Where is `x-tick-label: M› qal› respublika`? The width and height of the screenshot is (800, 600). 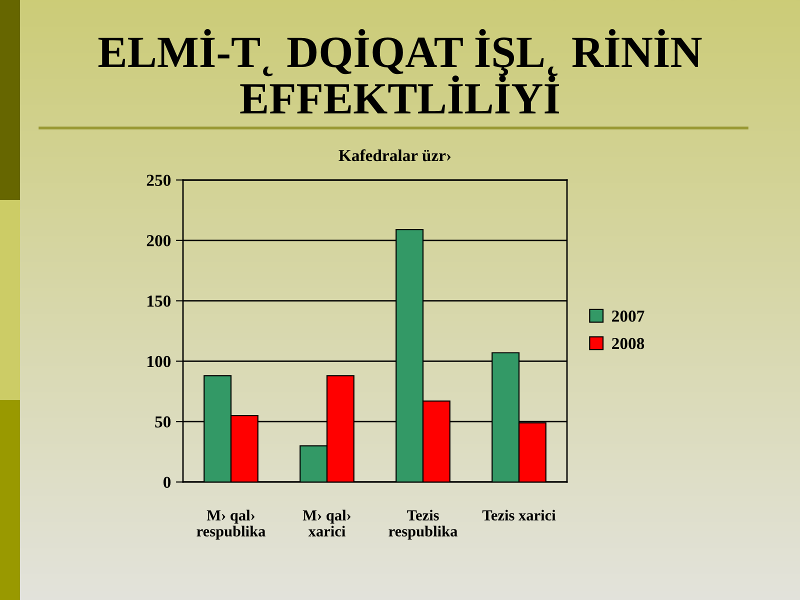
x-tick-label: M› qal› respublika is located at coordinates (231, 525).